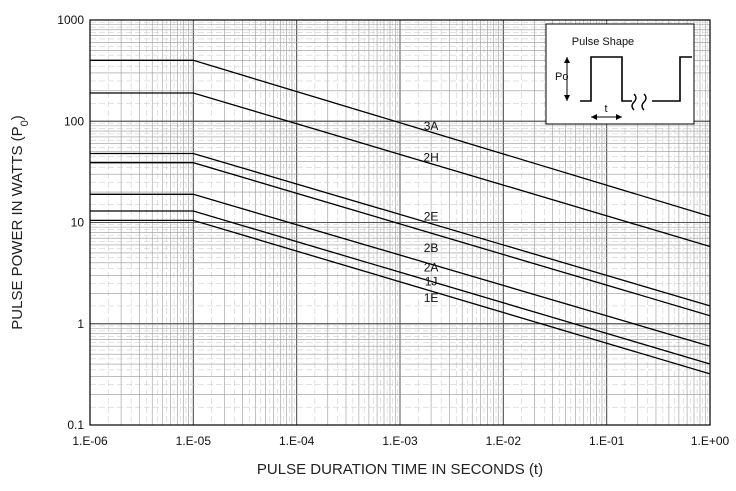 This screenshot has width=736, height=491. Describe the element at coordinates (606, 79) in the screenshot. I see `pulse-waveform-left` at that location.